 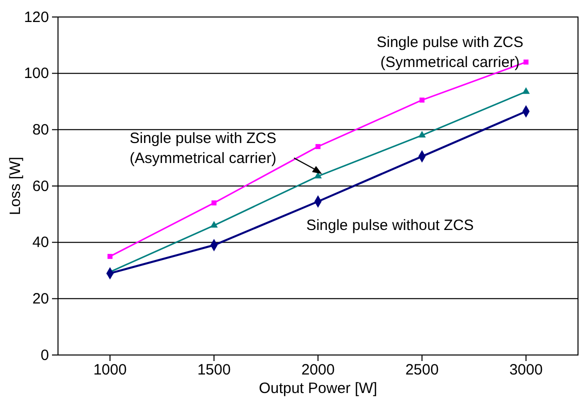 What do you see at coordinates (36, 17) in the screenshot?
I see `y-tick-label: 120` at bounding box center [36, 17].